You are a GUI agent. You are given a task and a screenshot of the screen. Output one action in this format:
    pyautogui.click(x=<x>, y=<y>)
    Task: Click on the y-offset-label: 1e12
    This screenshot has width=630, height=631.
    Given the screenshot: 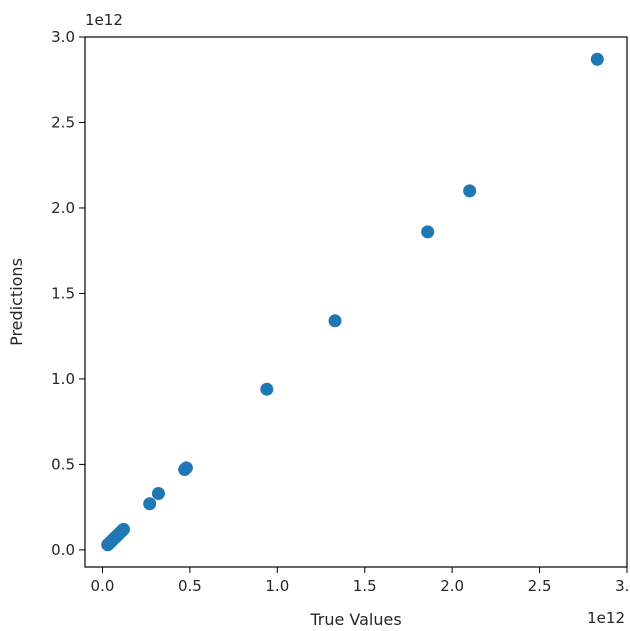 What is the action you would take?
    pyautogui.click(x=104, y=20)
    